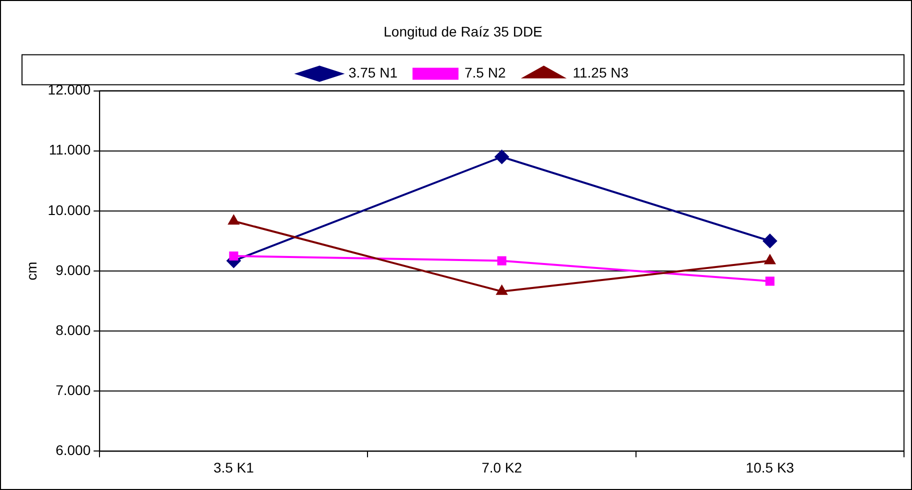 The width and height of the screenshot is (912, 490). What do you see at coordinates (73, 390) in the screenshot?
I see `y-tick-label: 7.000` at bounding box center [73, 390].